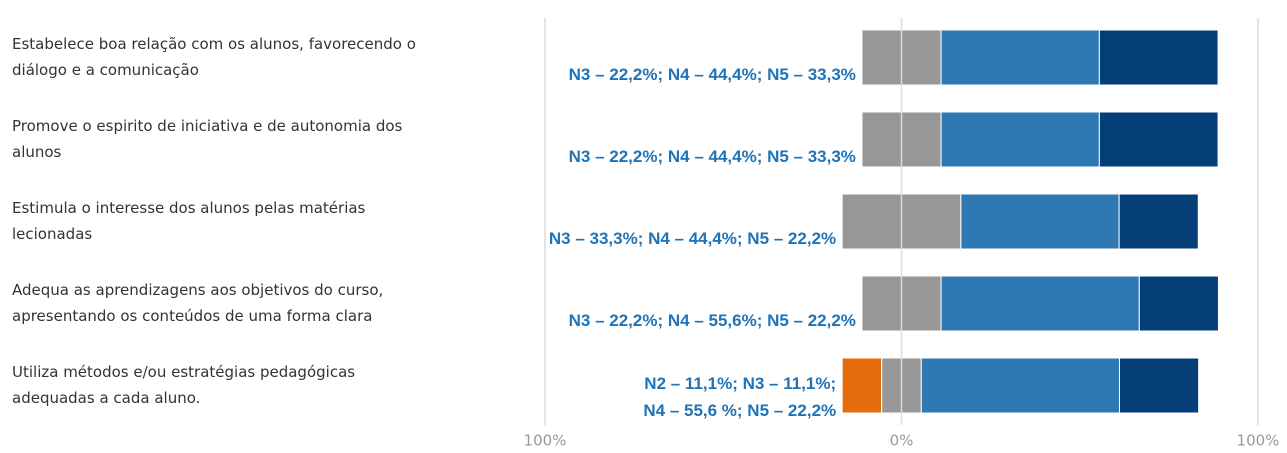  Describe the element at coordinates (739, 410) in the screenshot. I see `annotation: N4 – 55,6 %; N5 – 22,2%` at that location.